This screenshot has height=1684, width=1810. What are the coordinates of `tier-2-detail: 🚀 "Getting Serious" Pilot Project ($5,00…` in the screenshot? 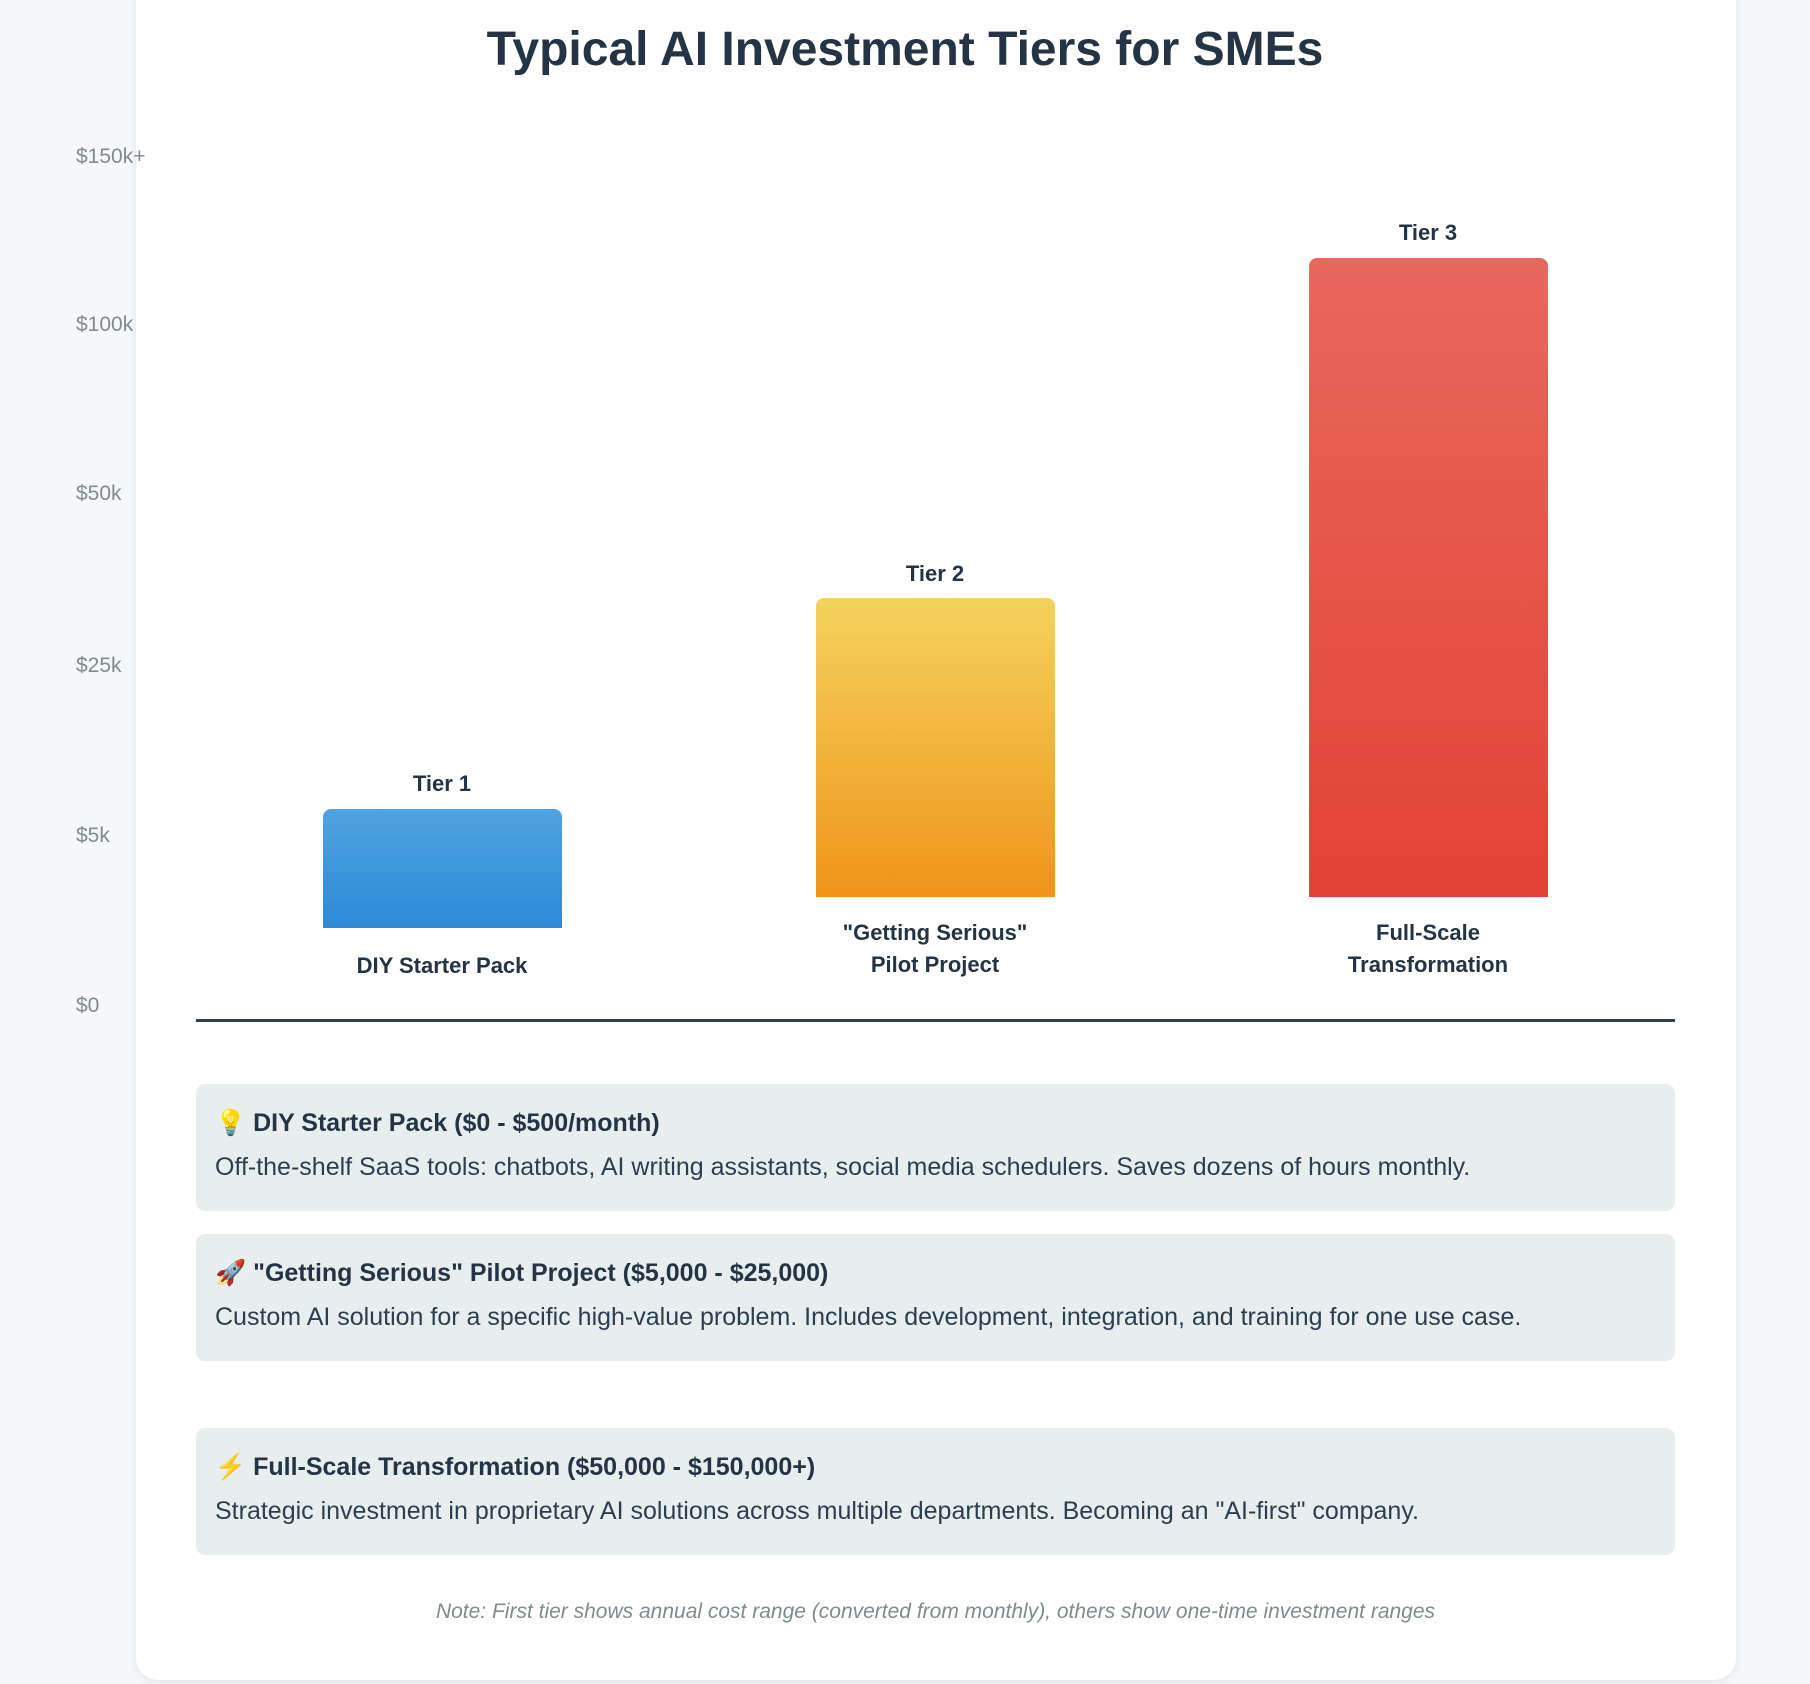 It's located at (935, 1297).